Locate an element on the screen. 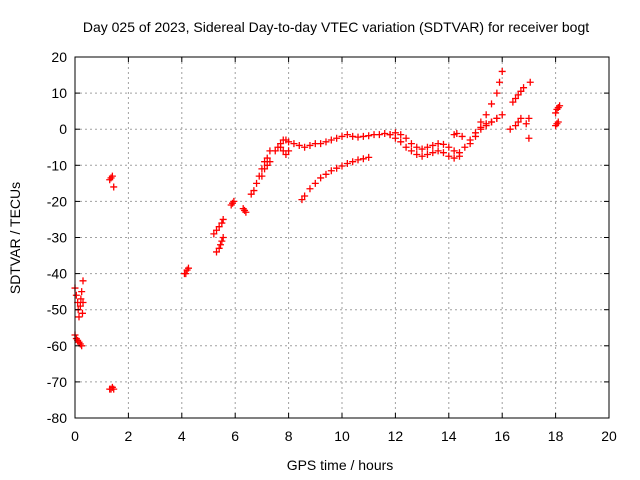  series-bogt-m is located at coordinates (335, 178).